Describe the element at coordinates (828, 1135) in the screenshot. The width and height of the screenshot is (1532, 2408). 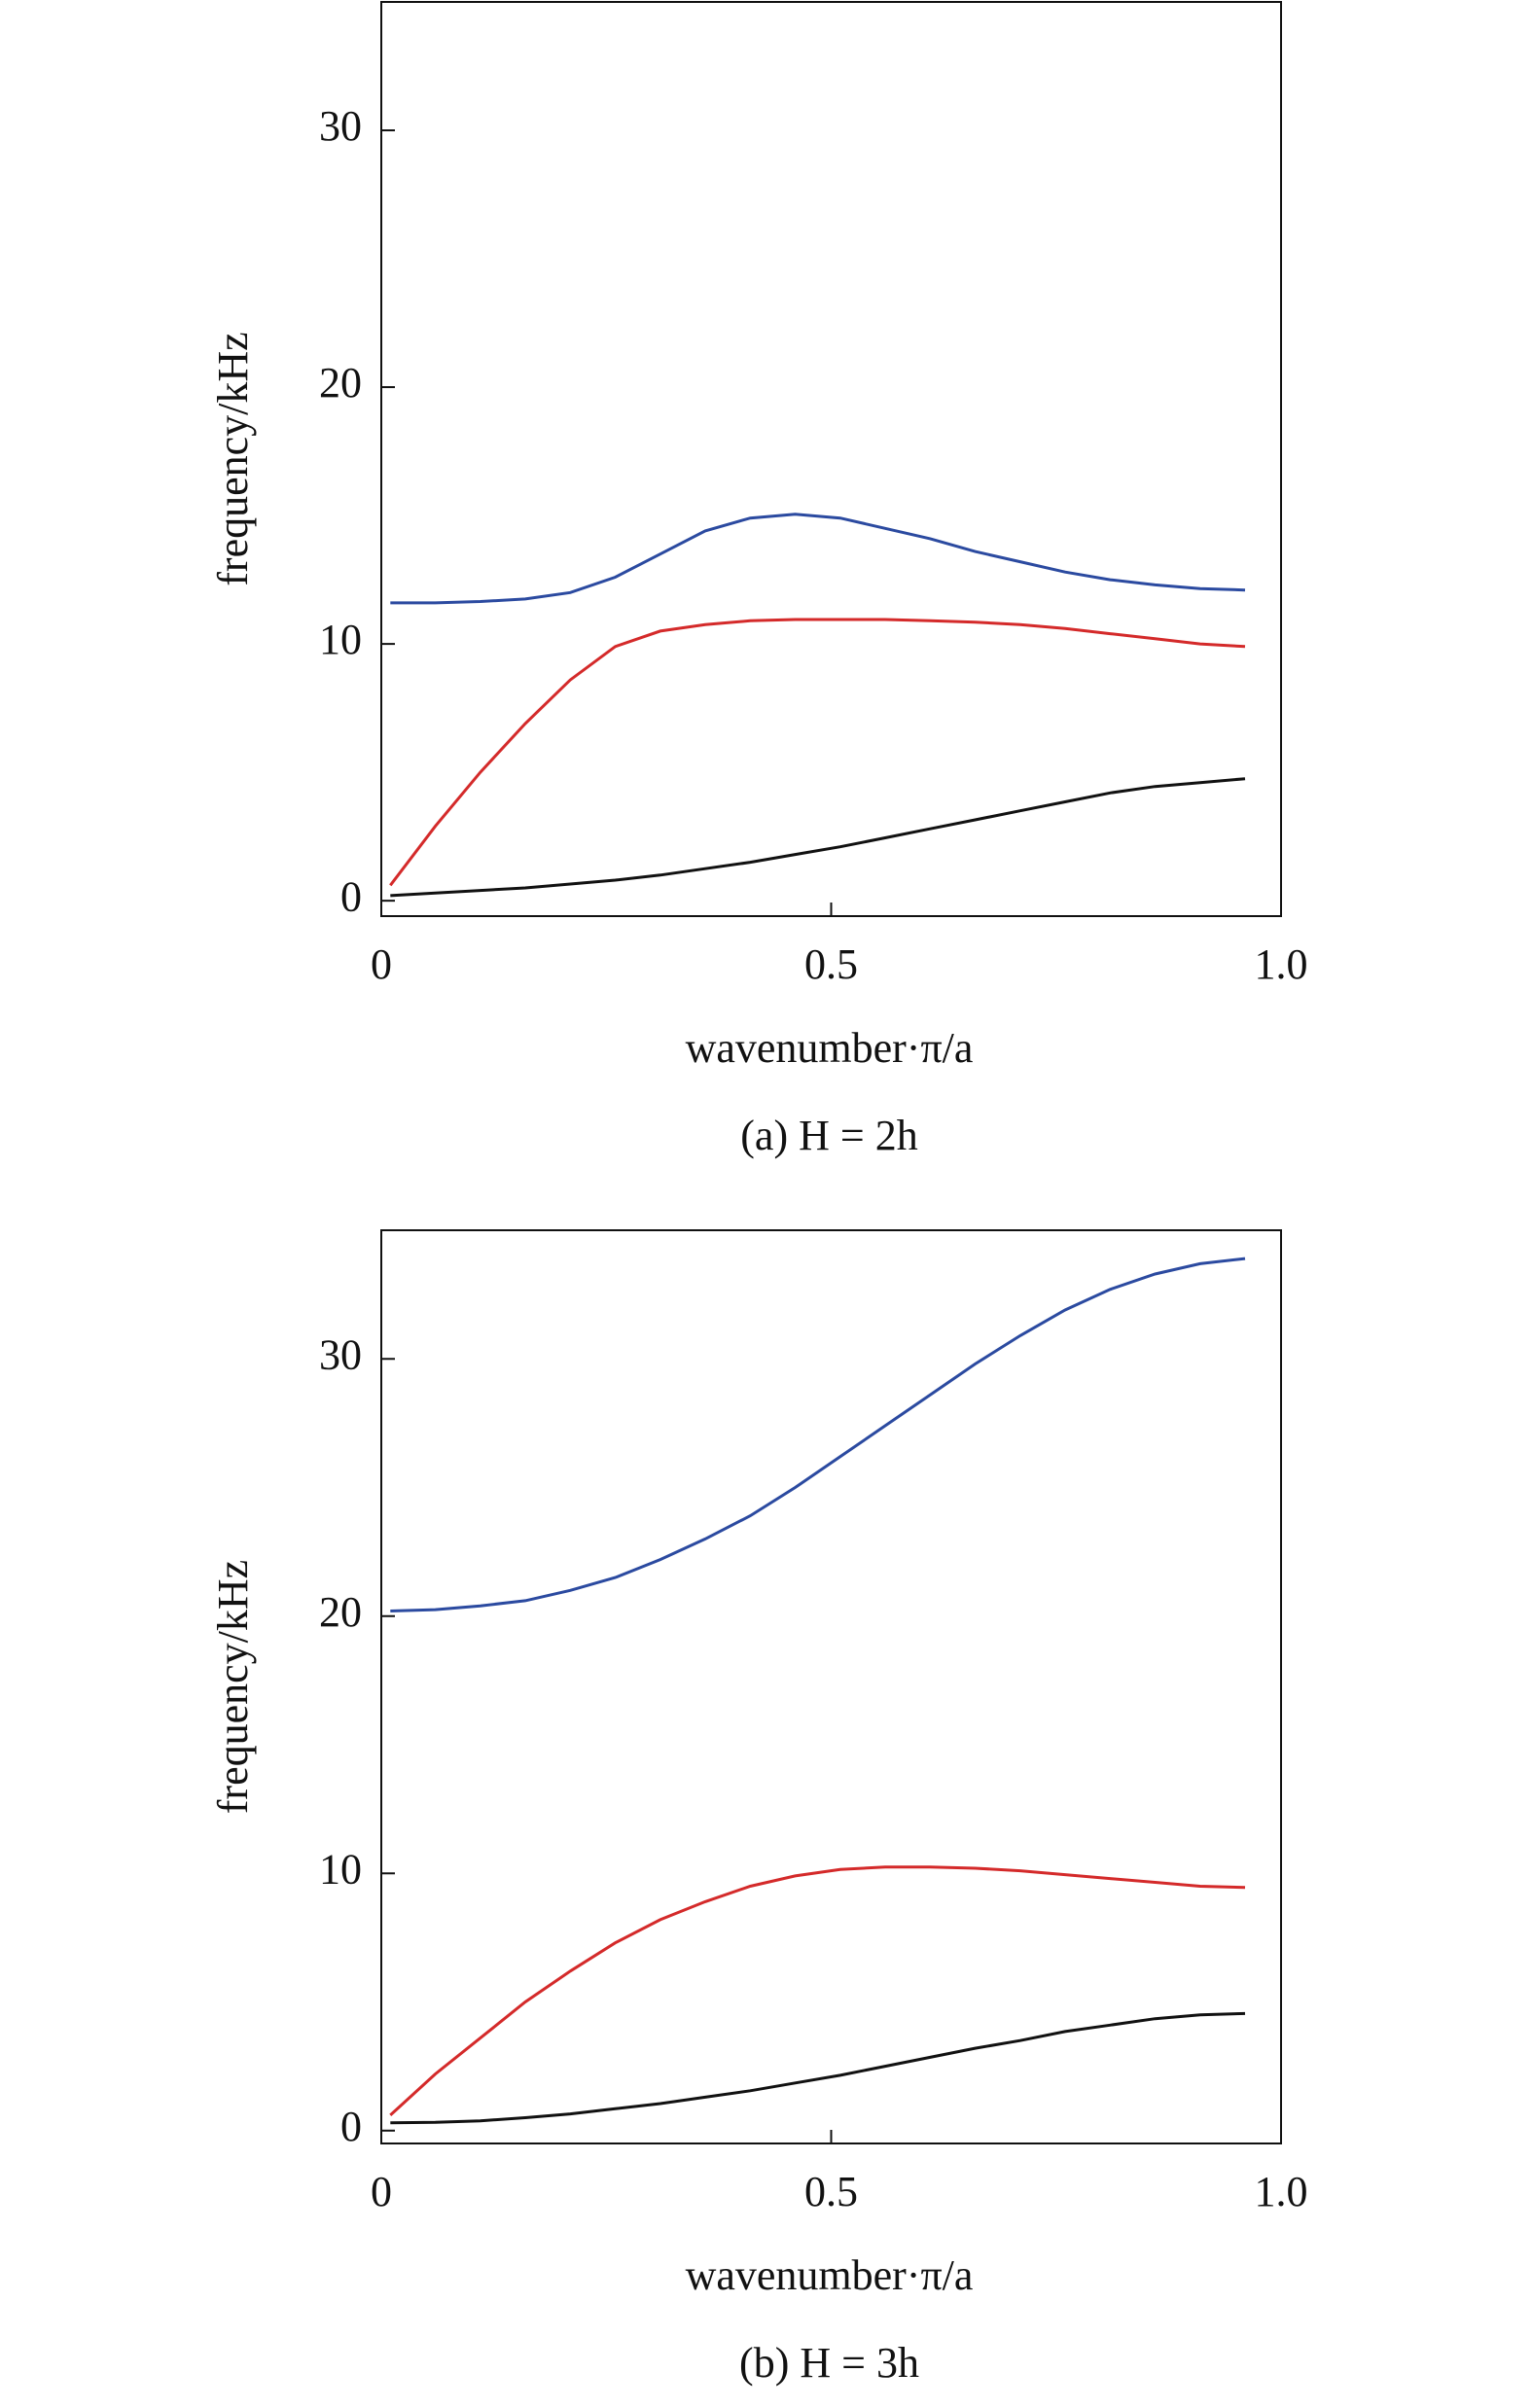
I see `caption: (a) H = 2h` at that location.